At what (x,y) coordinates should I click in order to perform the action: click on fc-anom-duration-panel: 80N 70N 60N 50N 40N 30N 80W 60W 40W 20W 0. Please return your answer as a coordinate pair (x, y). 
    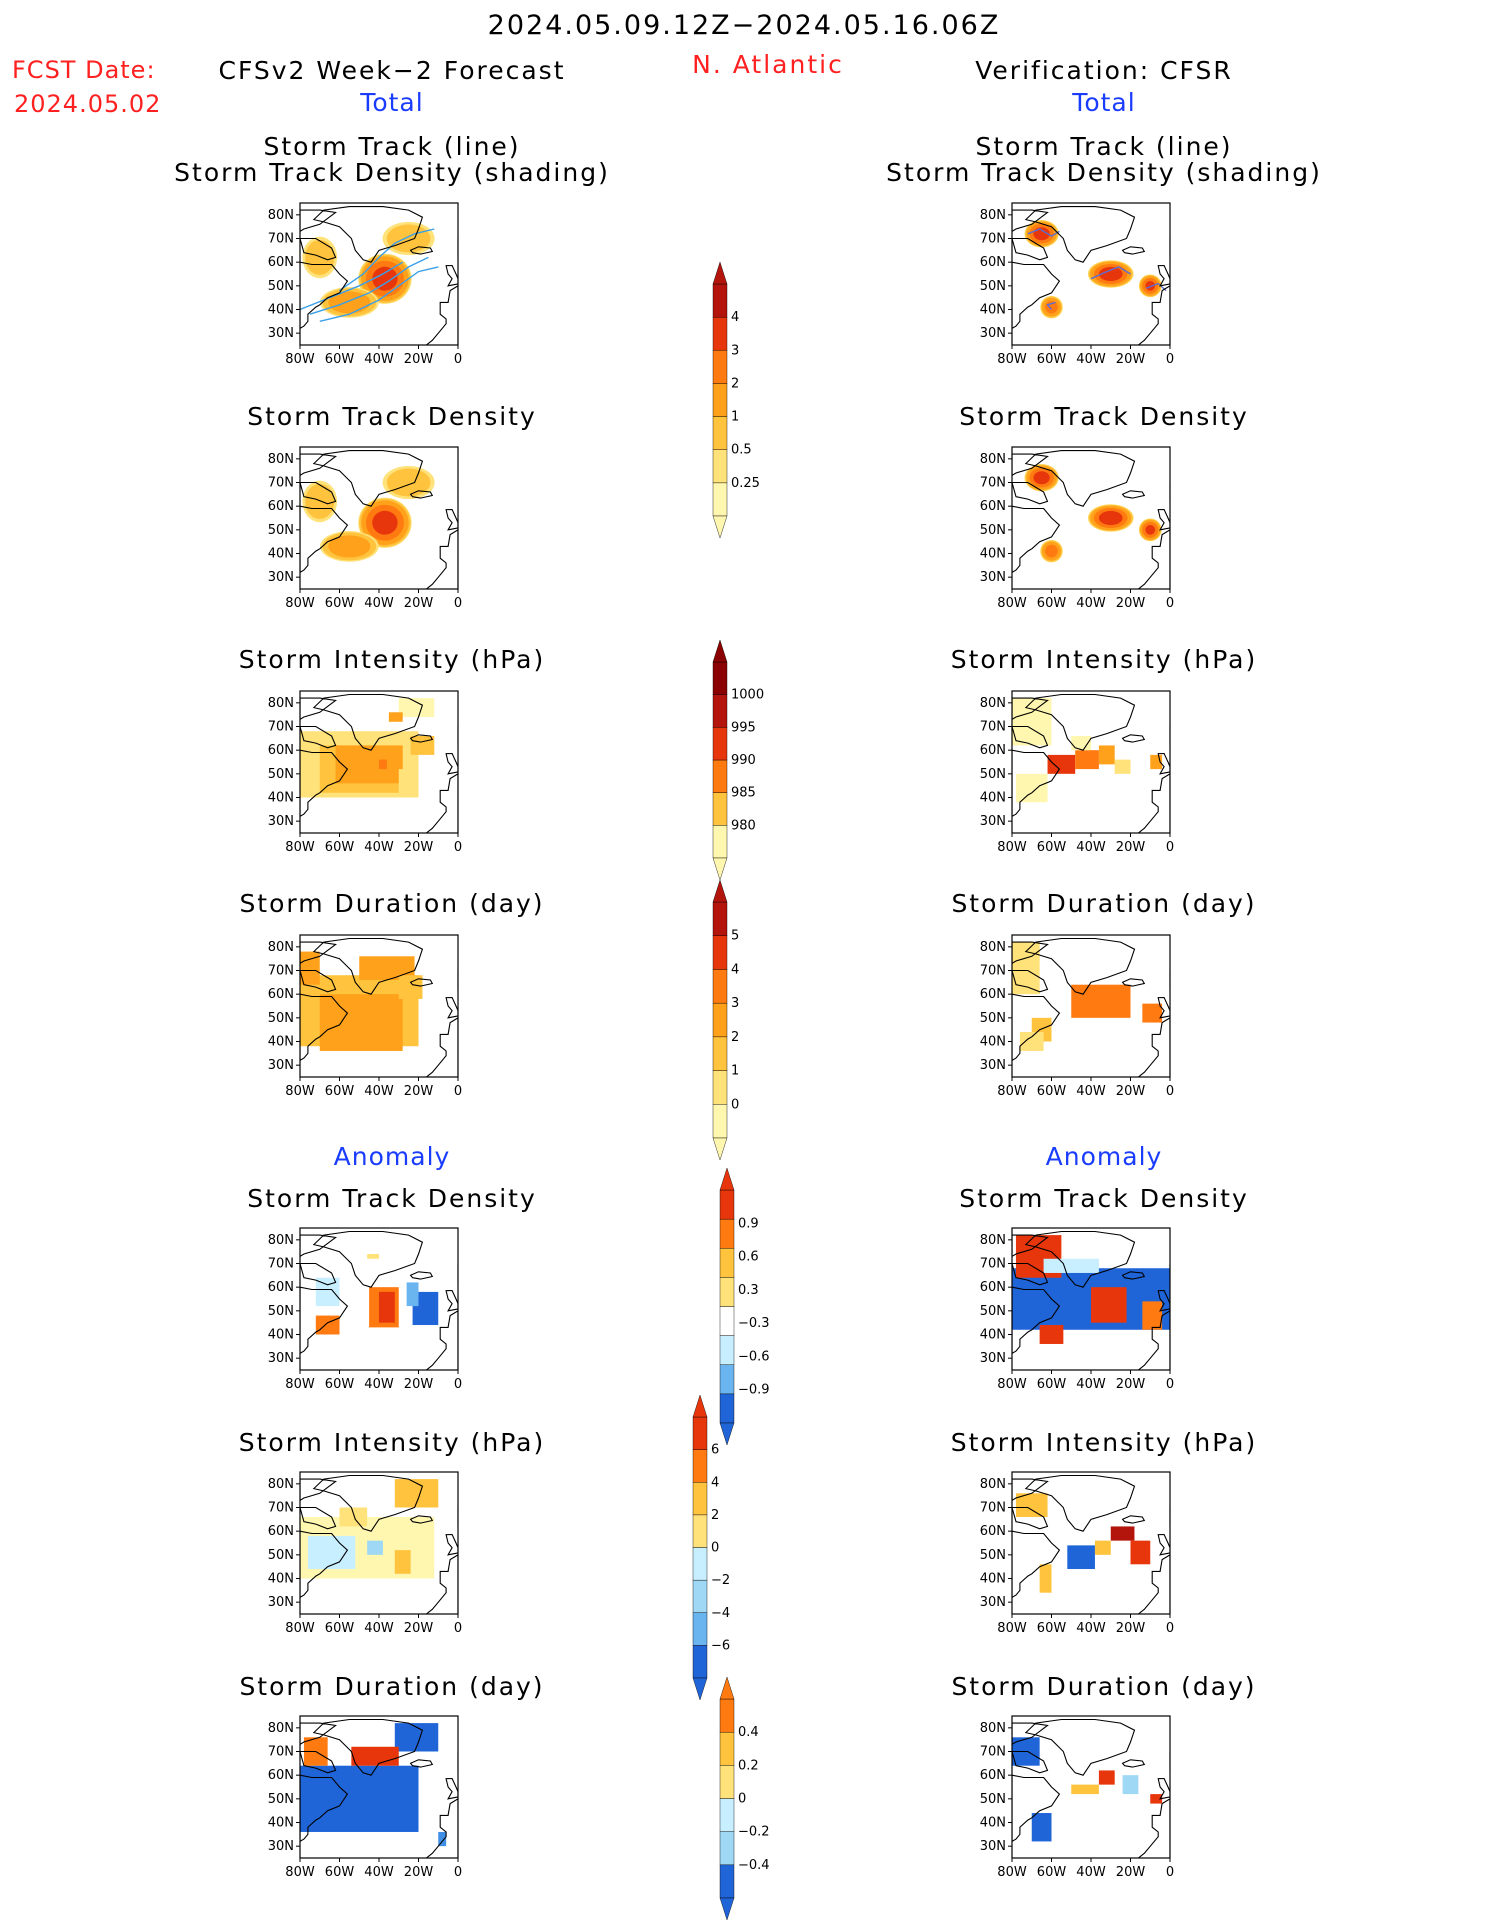
    Looking at the image, I should click on (365, 1797).